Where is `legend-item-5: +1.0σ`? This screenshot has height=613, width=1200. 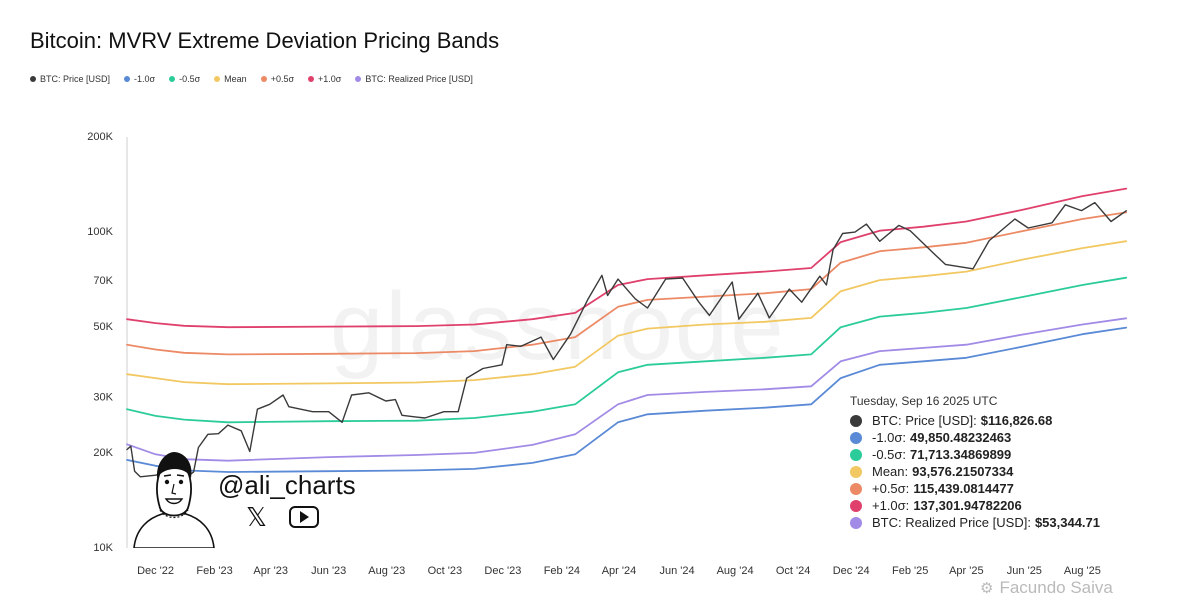 legend-item-5: +1.0σ is located at coordinates (324, 79).